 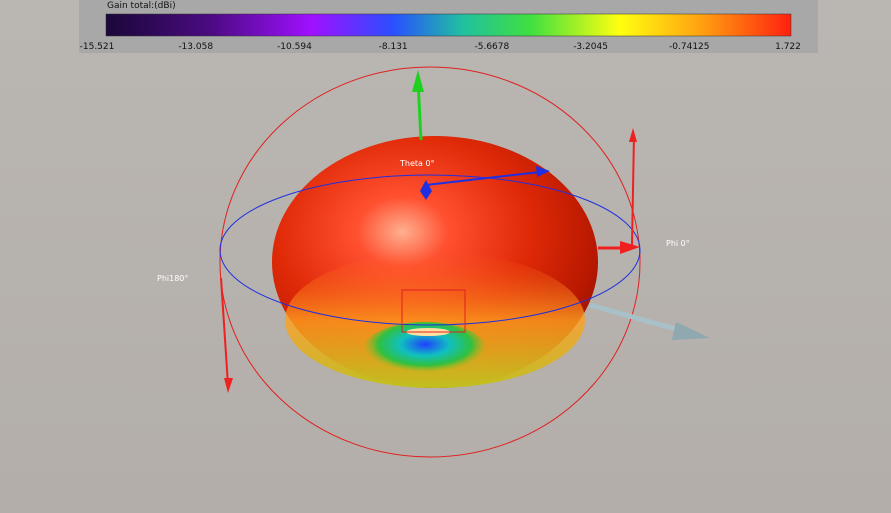 What do you see at coordinates (141, 6) in the screenshot?
I see `colorbar-title: Gain total:(dBi)` at bounding box center [141, 6].